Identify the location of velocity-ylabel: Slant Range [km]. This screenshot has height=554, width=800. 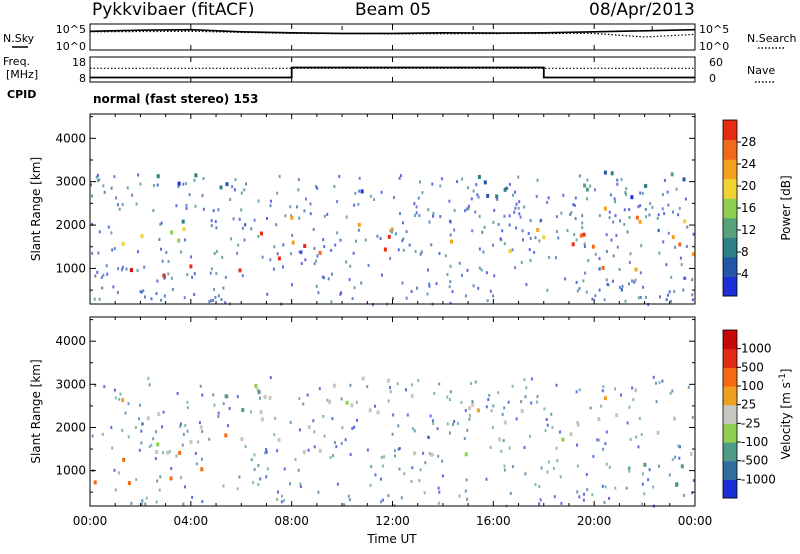
(36, 411).